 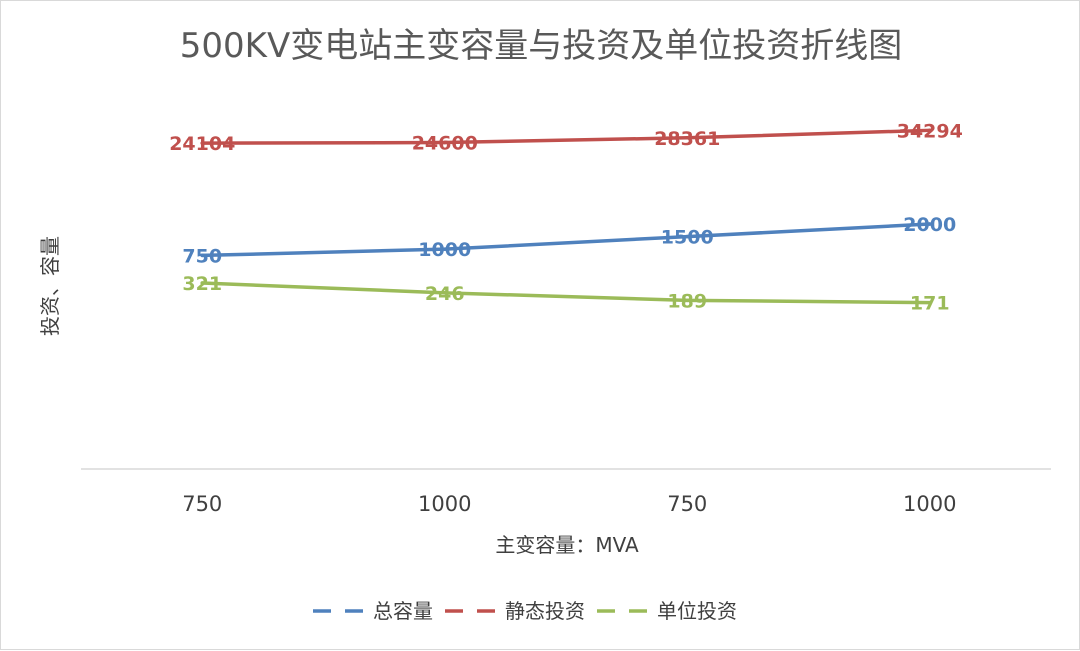 I want to click on data-label: 171, so click(x=930, y=304).